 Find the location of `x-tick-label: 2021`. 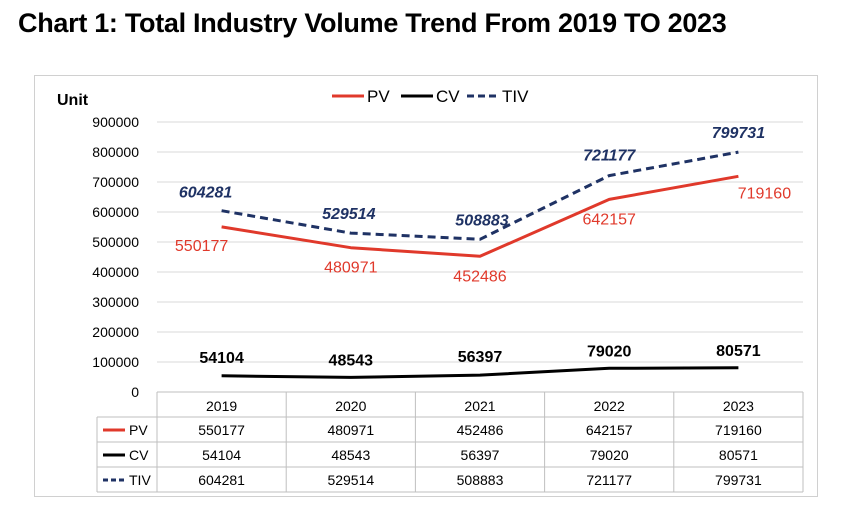

x-tick-label: 2021 is located at coordinates (479, 406).